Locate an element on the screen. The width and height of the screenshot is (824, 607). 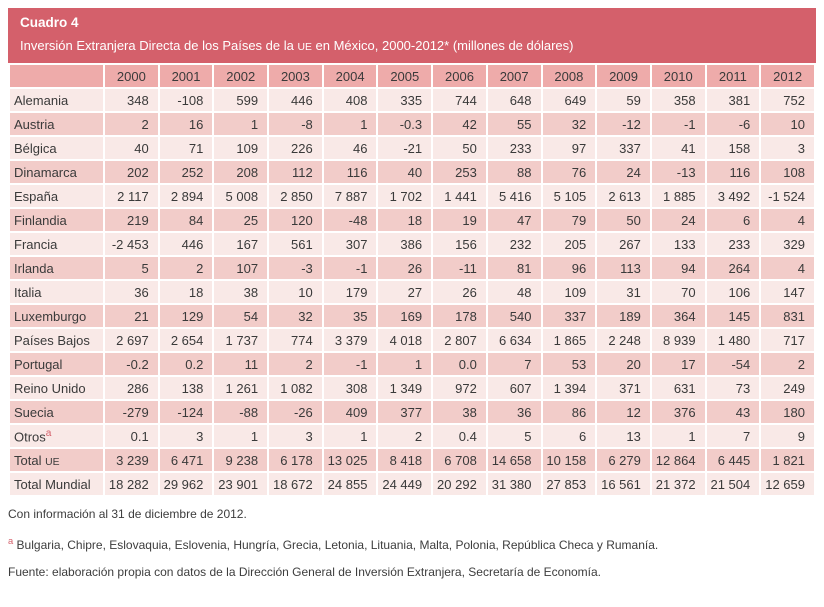
country-label: Bélgica is located at coordinates (56, 148).